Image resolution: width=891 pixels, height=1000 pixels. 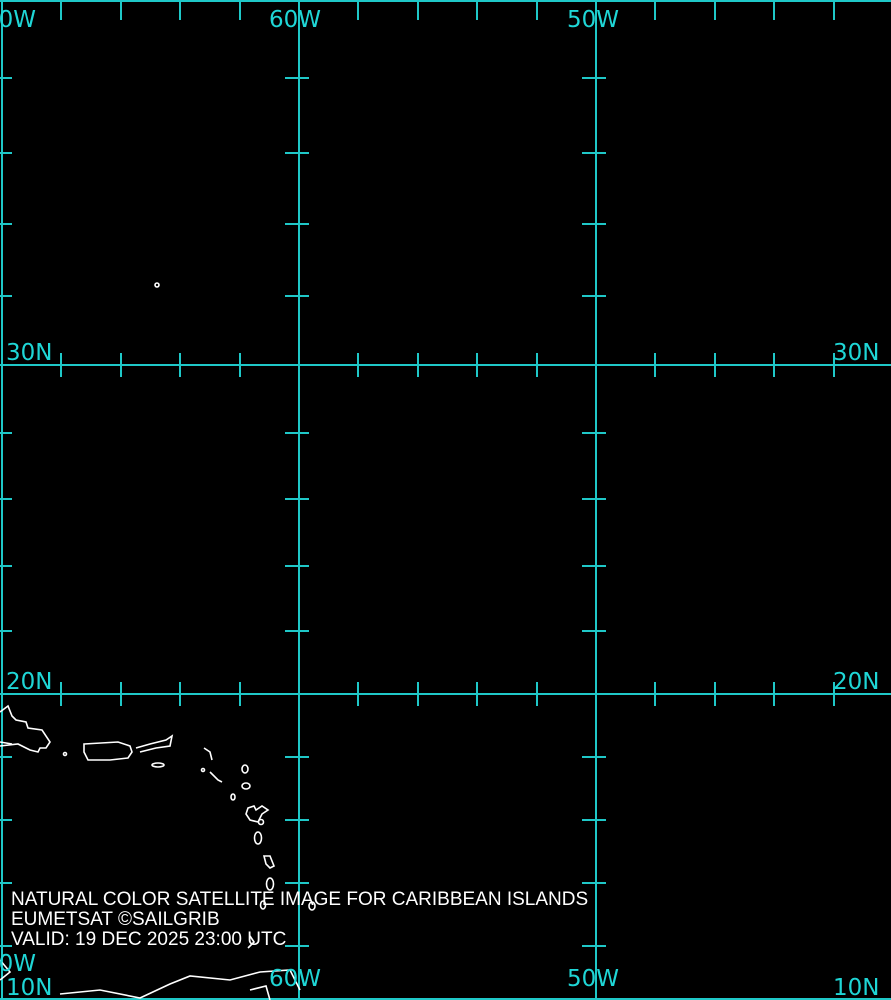 I want to click on anguilla-st-martin, so click(x=208, y=754).